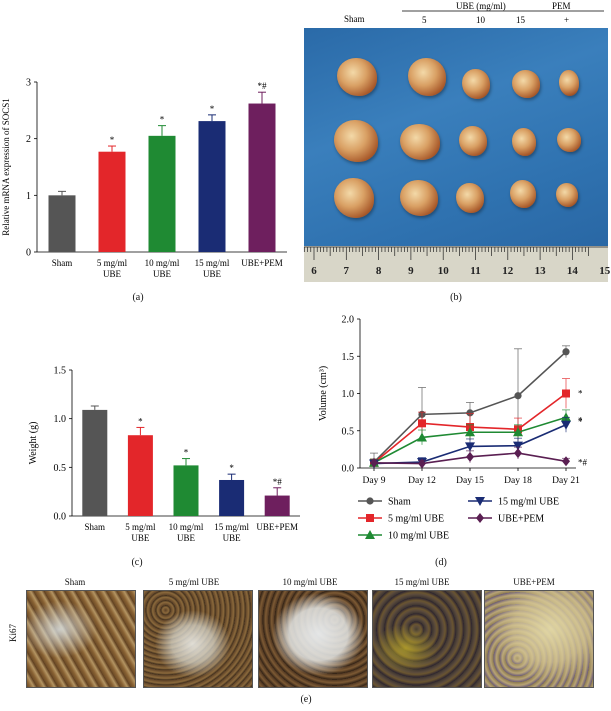 The height and width of the screenshot is (711, 611). I want to click on legend-label-4: UBE+PEM, so click(521, 519).